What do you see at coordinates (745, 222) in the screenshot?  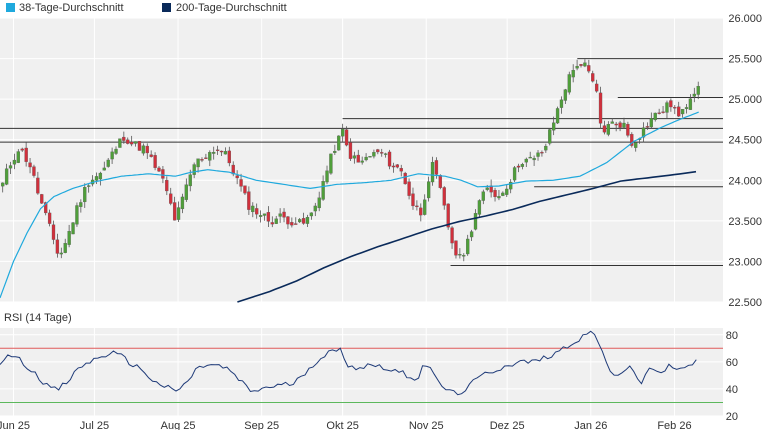 I see `price-y-tick-label: 23.500` at bounding box center [745, 222].